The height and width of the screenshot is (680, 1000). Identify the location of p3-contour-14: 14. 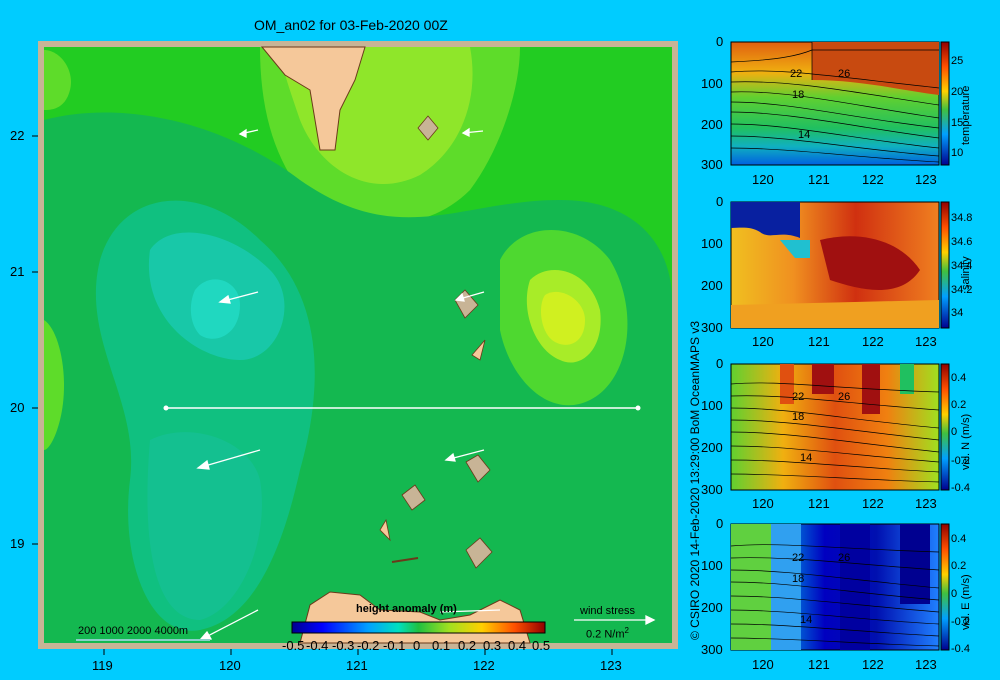
(806, 458).